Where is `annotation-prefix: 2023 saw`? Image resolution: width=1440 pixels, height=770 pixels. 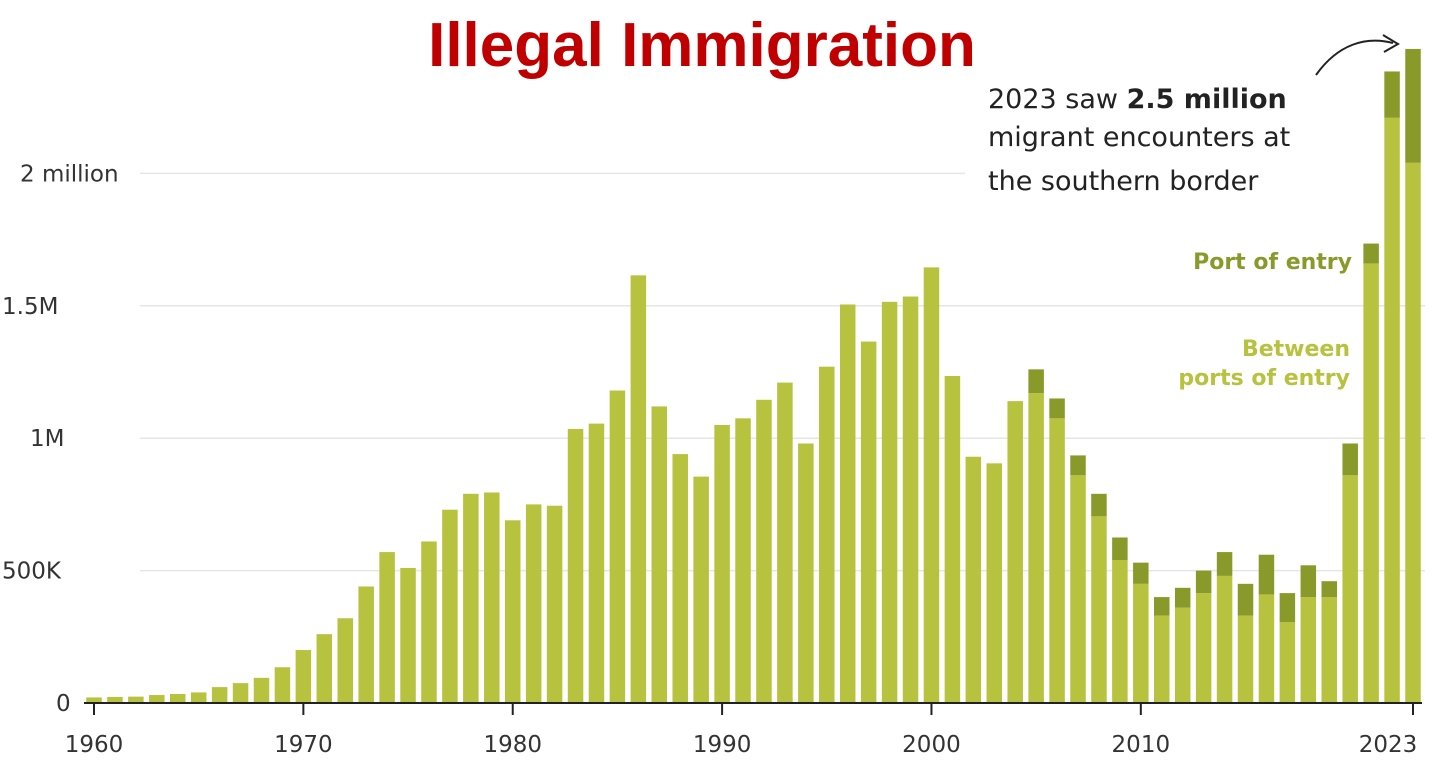 annotation-prefix: 2023 saw is located at coordinates (1057, 99).